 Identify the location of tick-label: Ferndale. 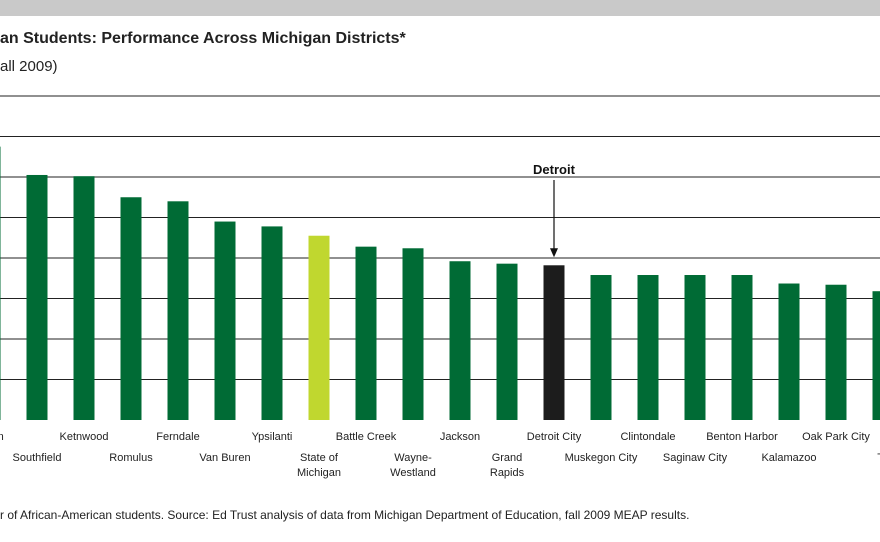
(177, 437).